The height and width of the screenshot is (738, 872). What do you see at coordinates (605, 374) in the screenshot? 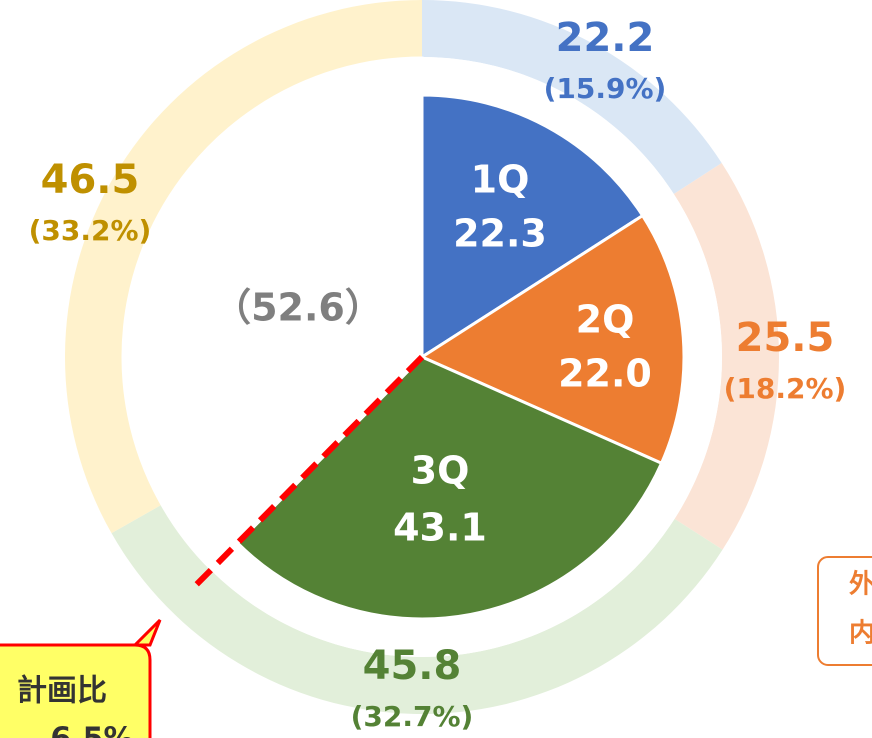
I see `inner-value-label: 22.0` at bounding box center [605, 374].